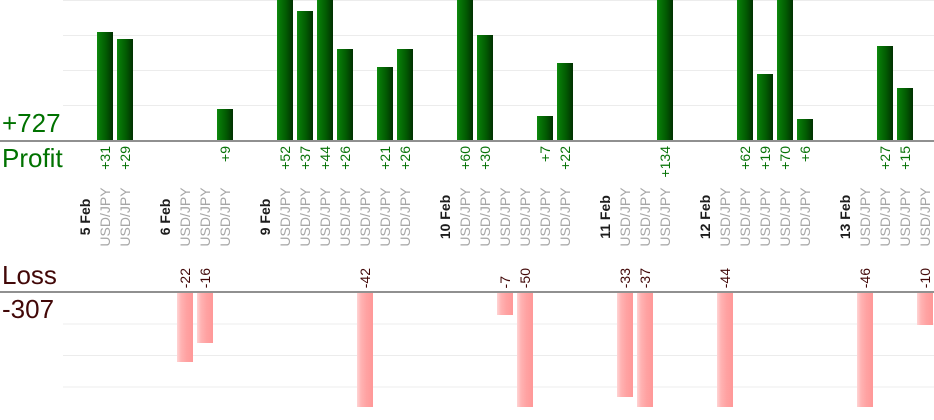  I want to click on loss-value-label: -46, so click(865, 277).